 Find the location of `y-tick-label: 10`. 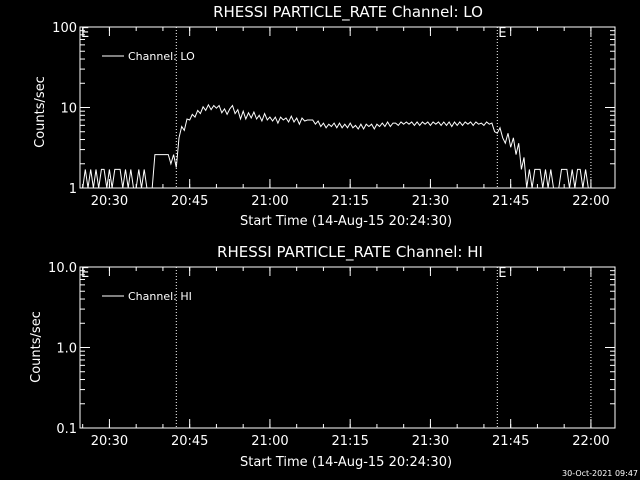

y-tick-label: 10 is located at coordinates (68, 109).